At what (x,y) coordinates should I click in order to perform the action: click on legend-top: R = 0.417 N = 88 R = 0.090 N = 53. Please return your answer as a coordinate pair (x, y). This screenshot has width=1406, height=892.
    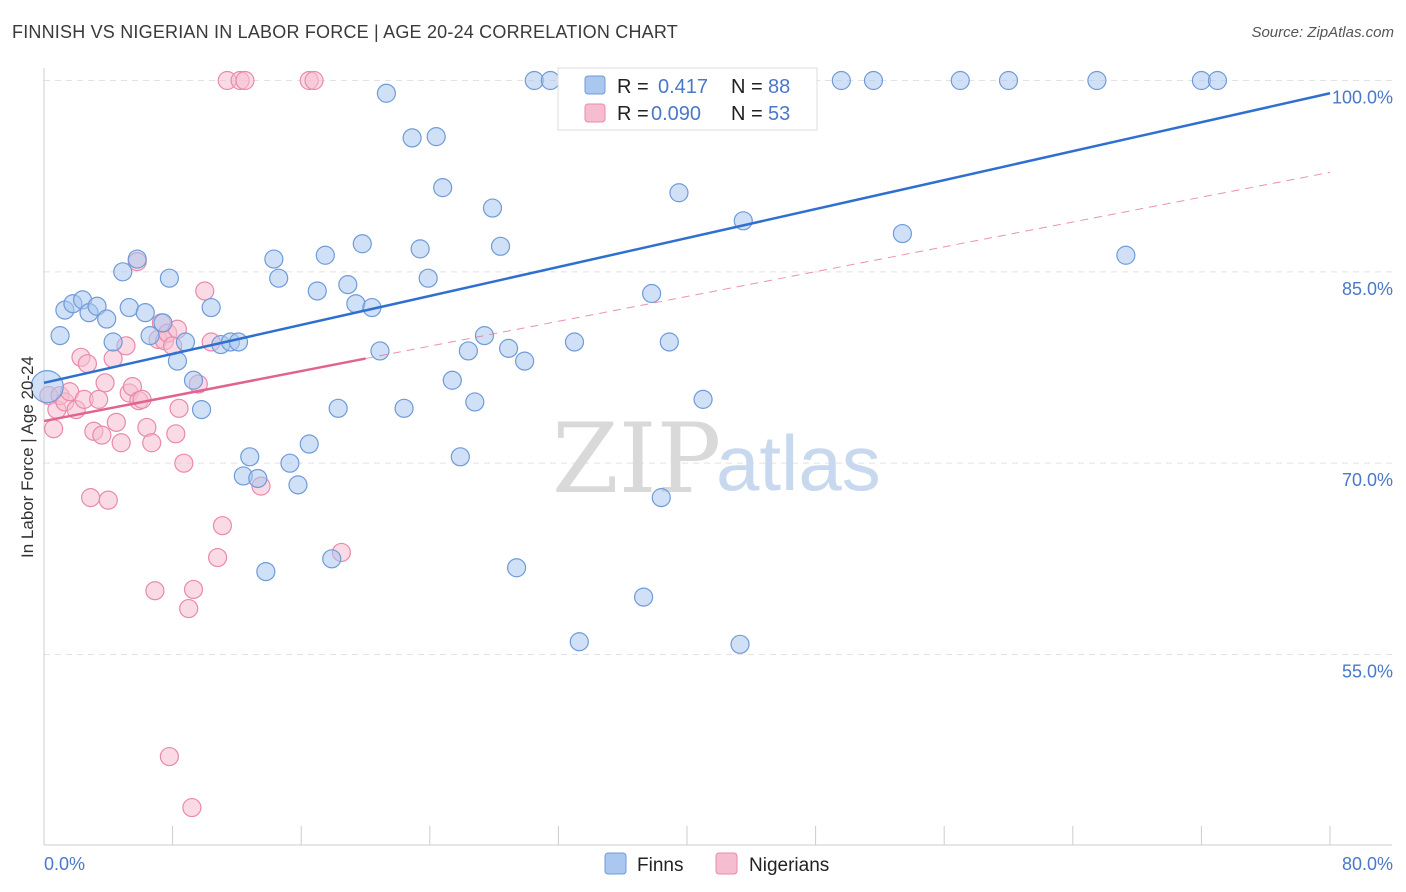
    Looking at the image, I should click on (687, 99).